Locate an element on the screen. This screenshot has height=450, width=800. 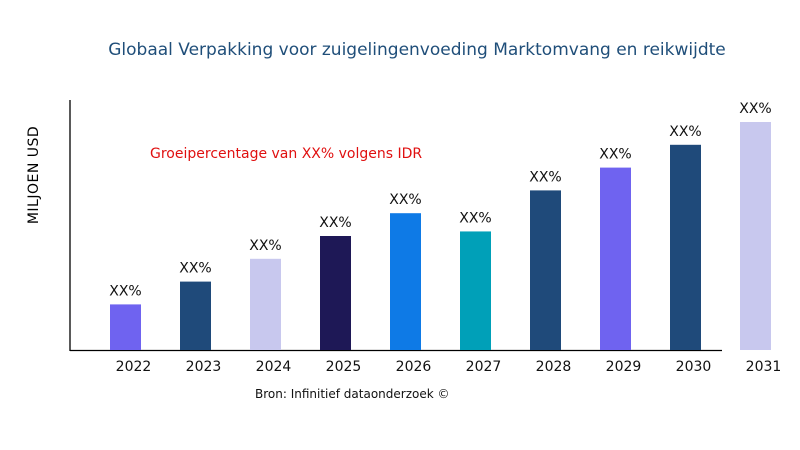
data-label-2029: XX% is located at coordinates (615, 155).